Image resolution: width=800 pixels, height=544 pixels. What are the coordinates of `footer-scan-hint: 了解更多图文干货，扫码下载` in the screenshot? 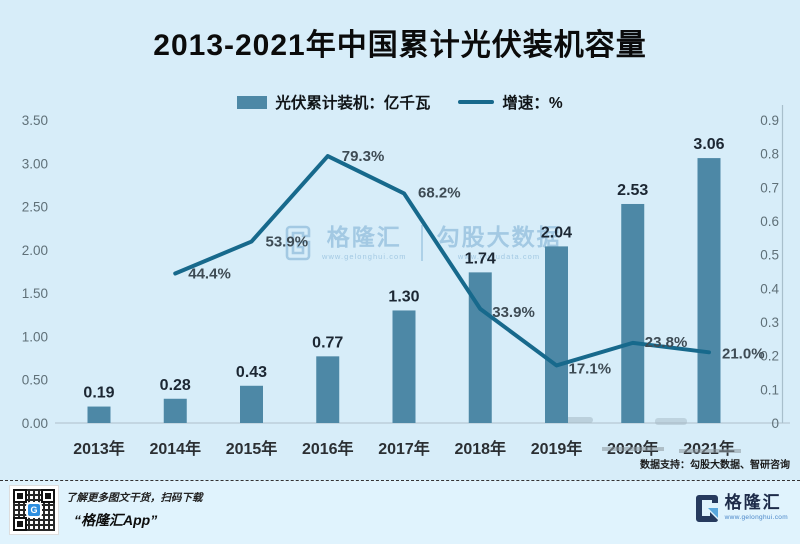 It's located at (134, 498).